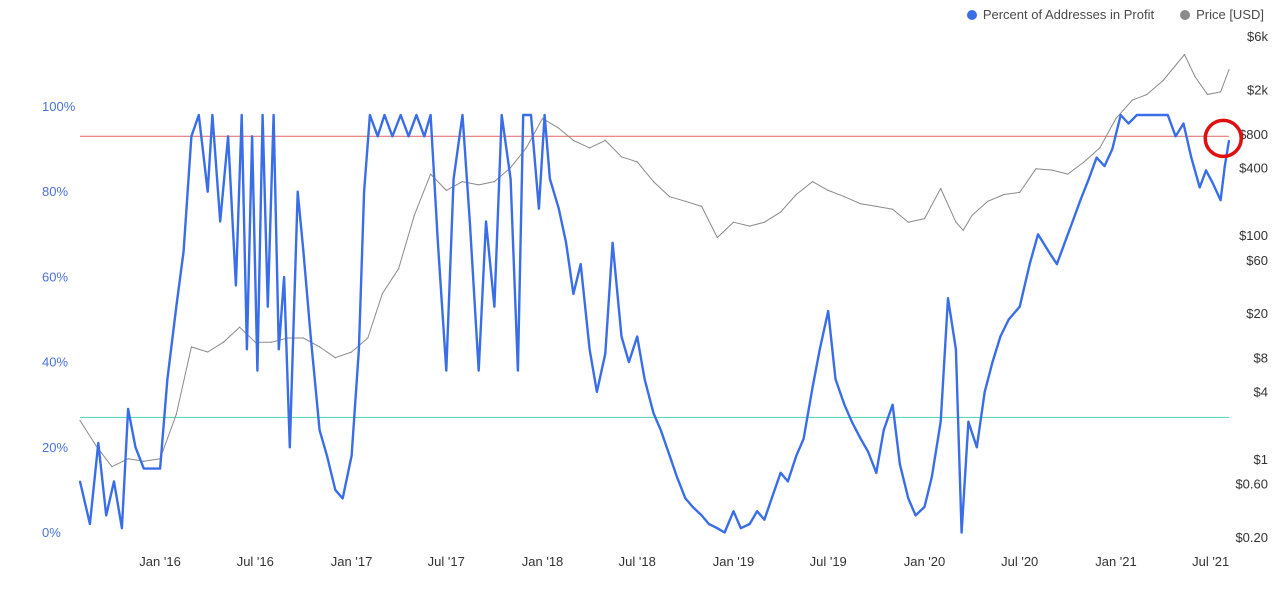  Describe the element at coordinates (1251, 537) in the screenshot. I see `y-right-tick: $0.20` at that location.